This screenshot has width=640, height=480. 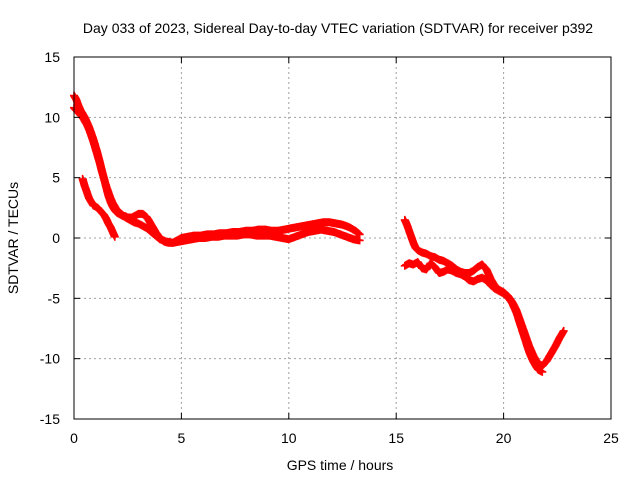 I want to click on series-sat-track-a, so click(x=217, y=169).